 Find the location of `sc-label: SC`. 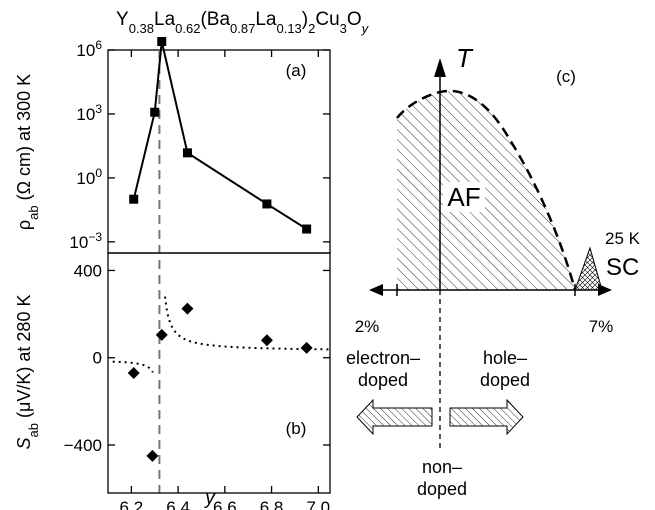

sc-label: SC is located at coordinates (622, 267).